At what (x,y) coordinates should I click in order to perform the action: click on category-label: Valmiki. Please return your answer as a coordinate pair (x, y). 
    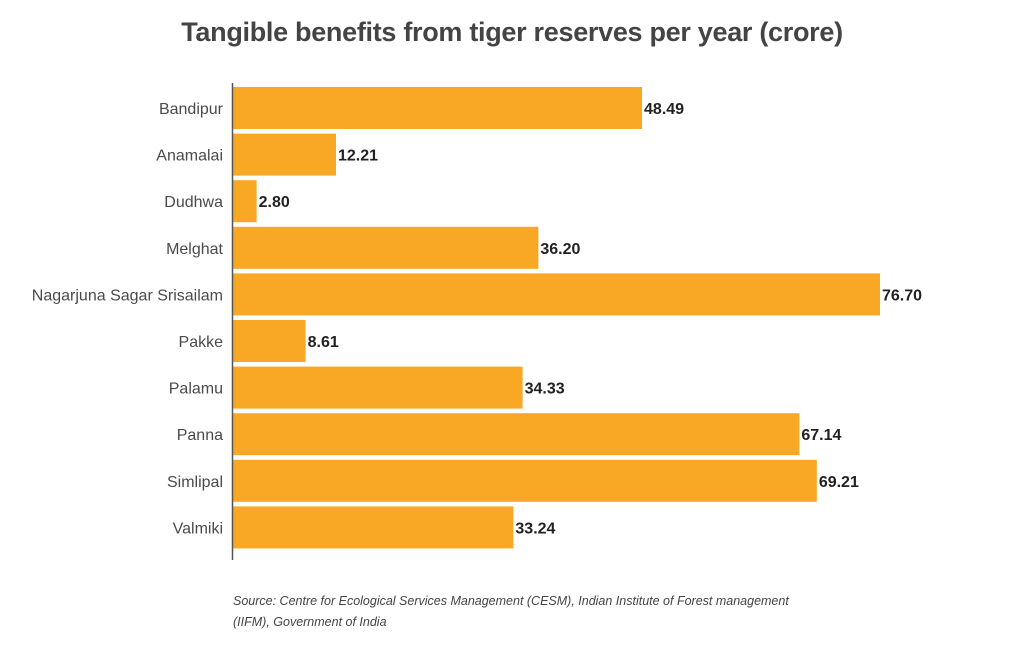
    Looking at the image, I should click on (198, 528).